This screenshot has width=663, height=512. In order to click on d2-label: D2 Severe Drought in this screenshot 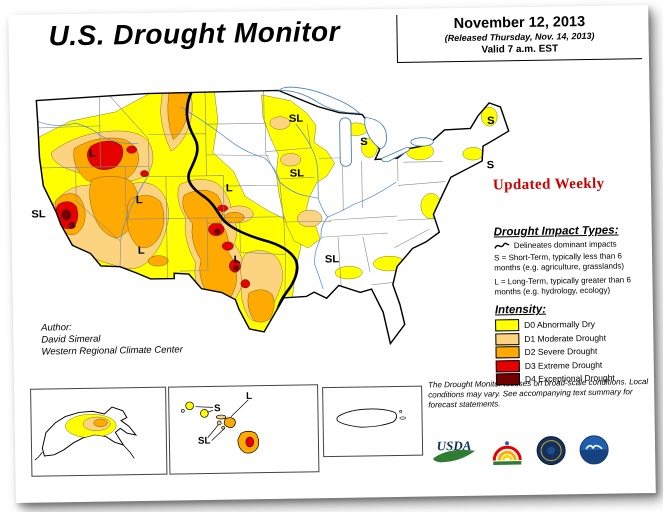, I will do `click(561, 352)`.